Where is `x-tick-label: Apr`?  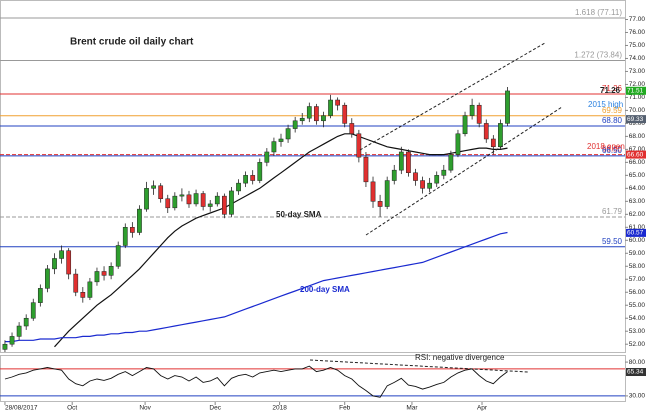
x-tick-label: Apr is located at coordinates (482, 408).